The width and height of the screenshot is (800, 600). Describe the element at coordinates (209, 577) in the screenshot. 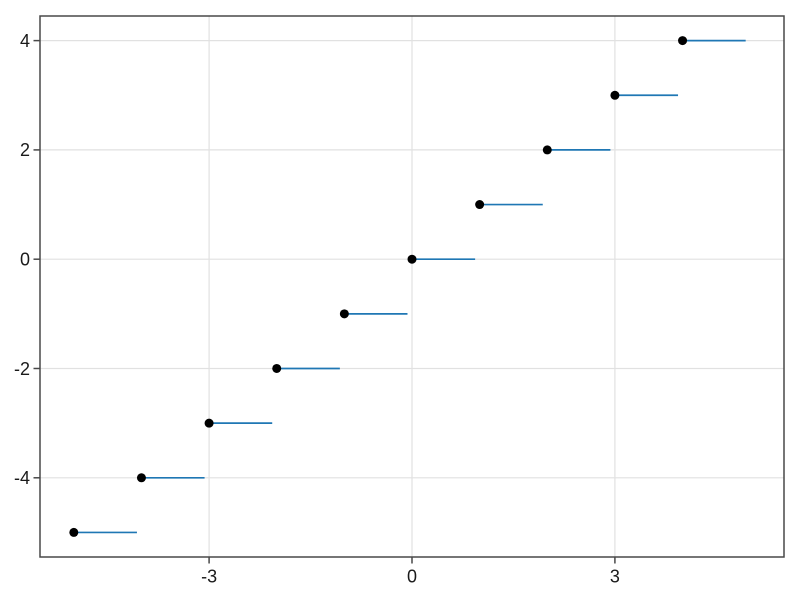

I see `svg-text: -3` at that location.